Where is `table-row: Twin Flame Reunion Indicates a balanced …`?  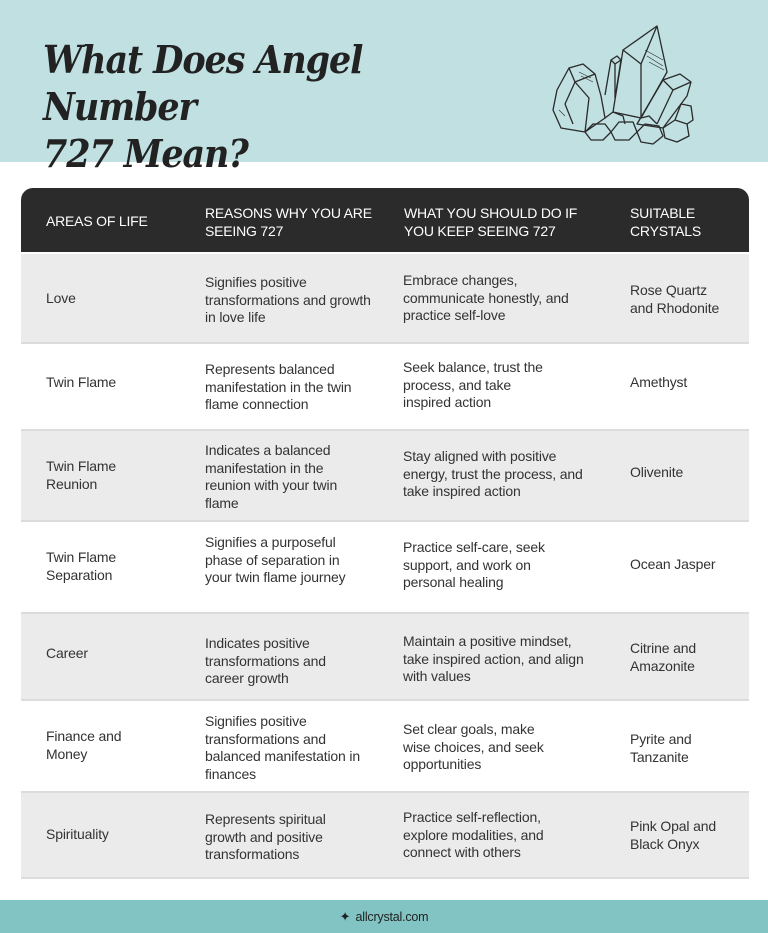 table-row: Twin Flame Reunion Indicates a balanced … is located at coordinates (385, 476).